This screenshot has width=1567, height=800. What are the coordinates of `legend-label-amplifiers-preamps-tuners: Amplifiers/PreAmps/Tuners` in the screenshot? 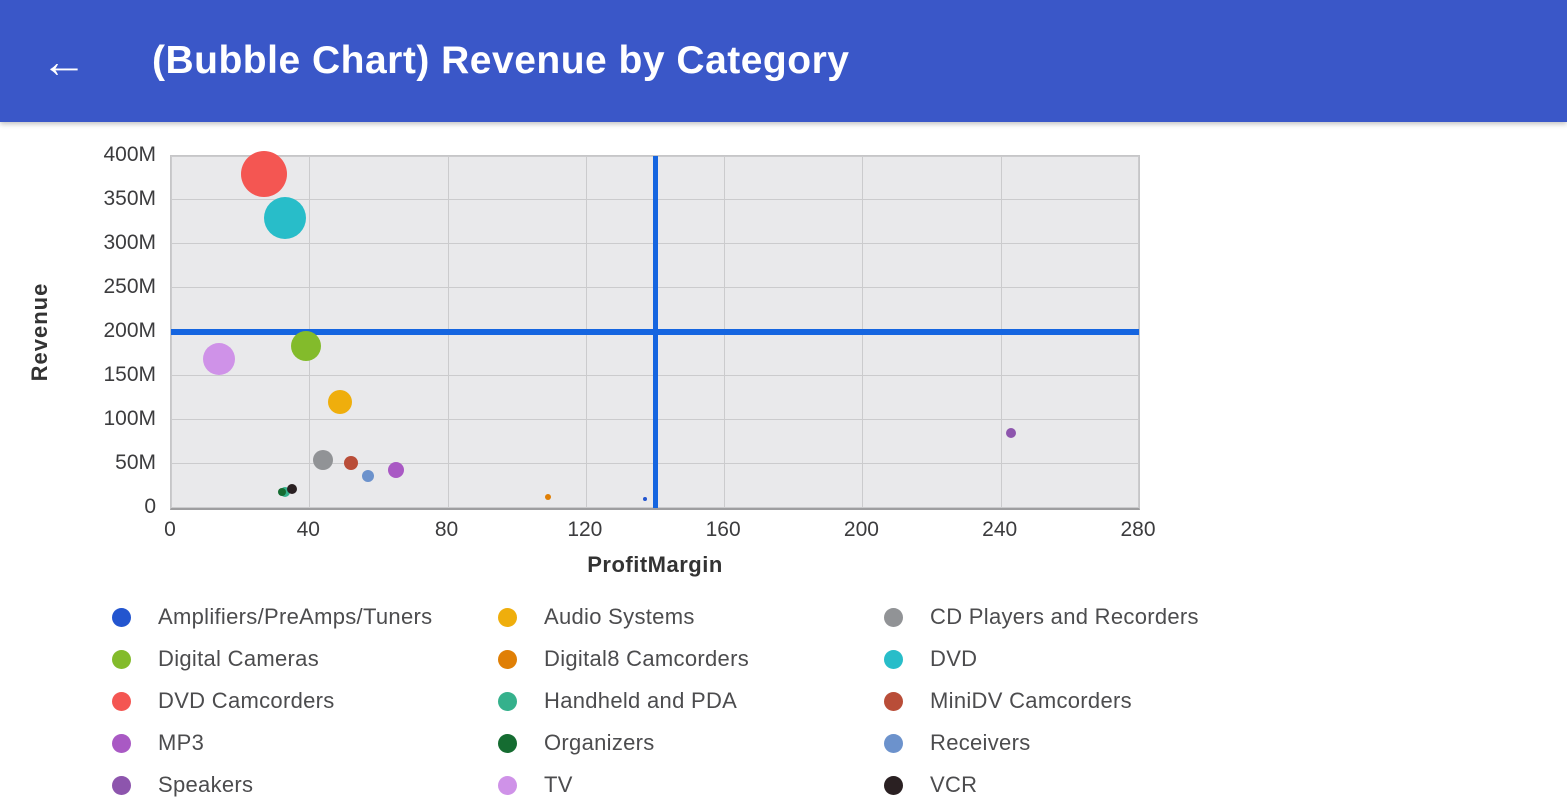 It's located at (295, 616).